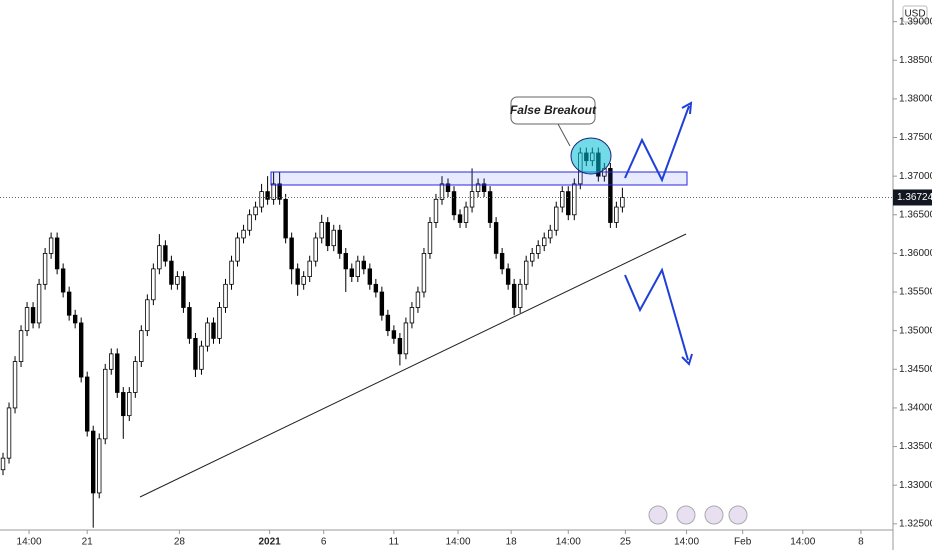 This screenshot has width=932, height=550. I want to click on x-tick-label: 2021, so click(269, 542).